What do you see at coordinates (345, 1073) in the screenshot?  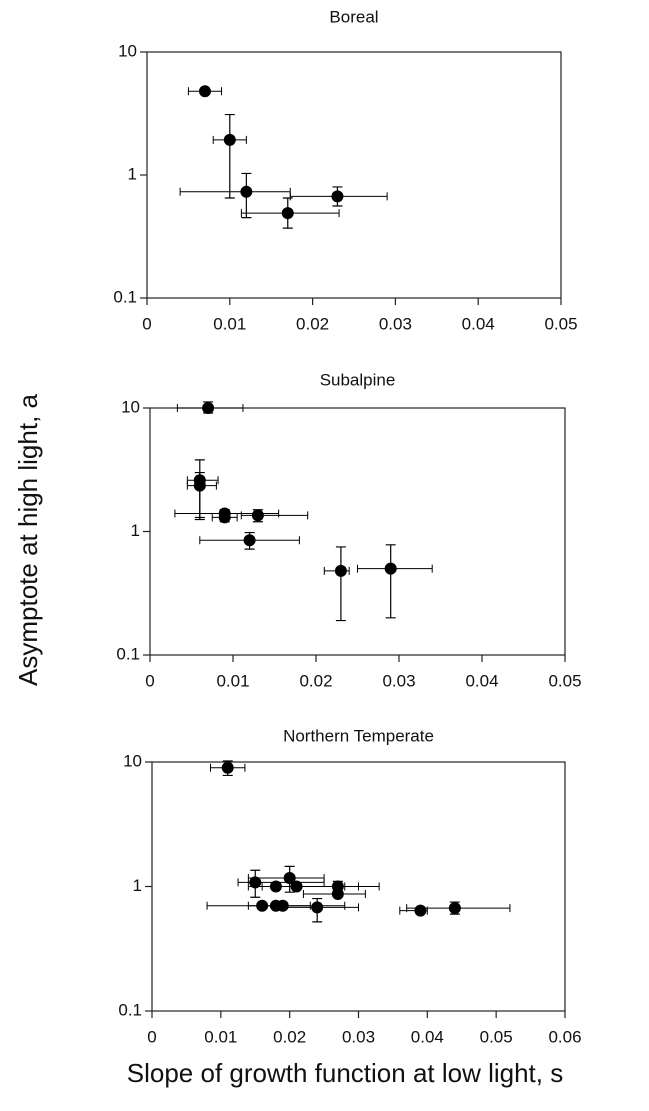 I see `x-axis-label: Slope of growth function at low light, s` at bounding box center [345, 1073].